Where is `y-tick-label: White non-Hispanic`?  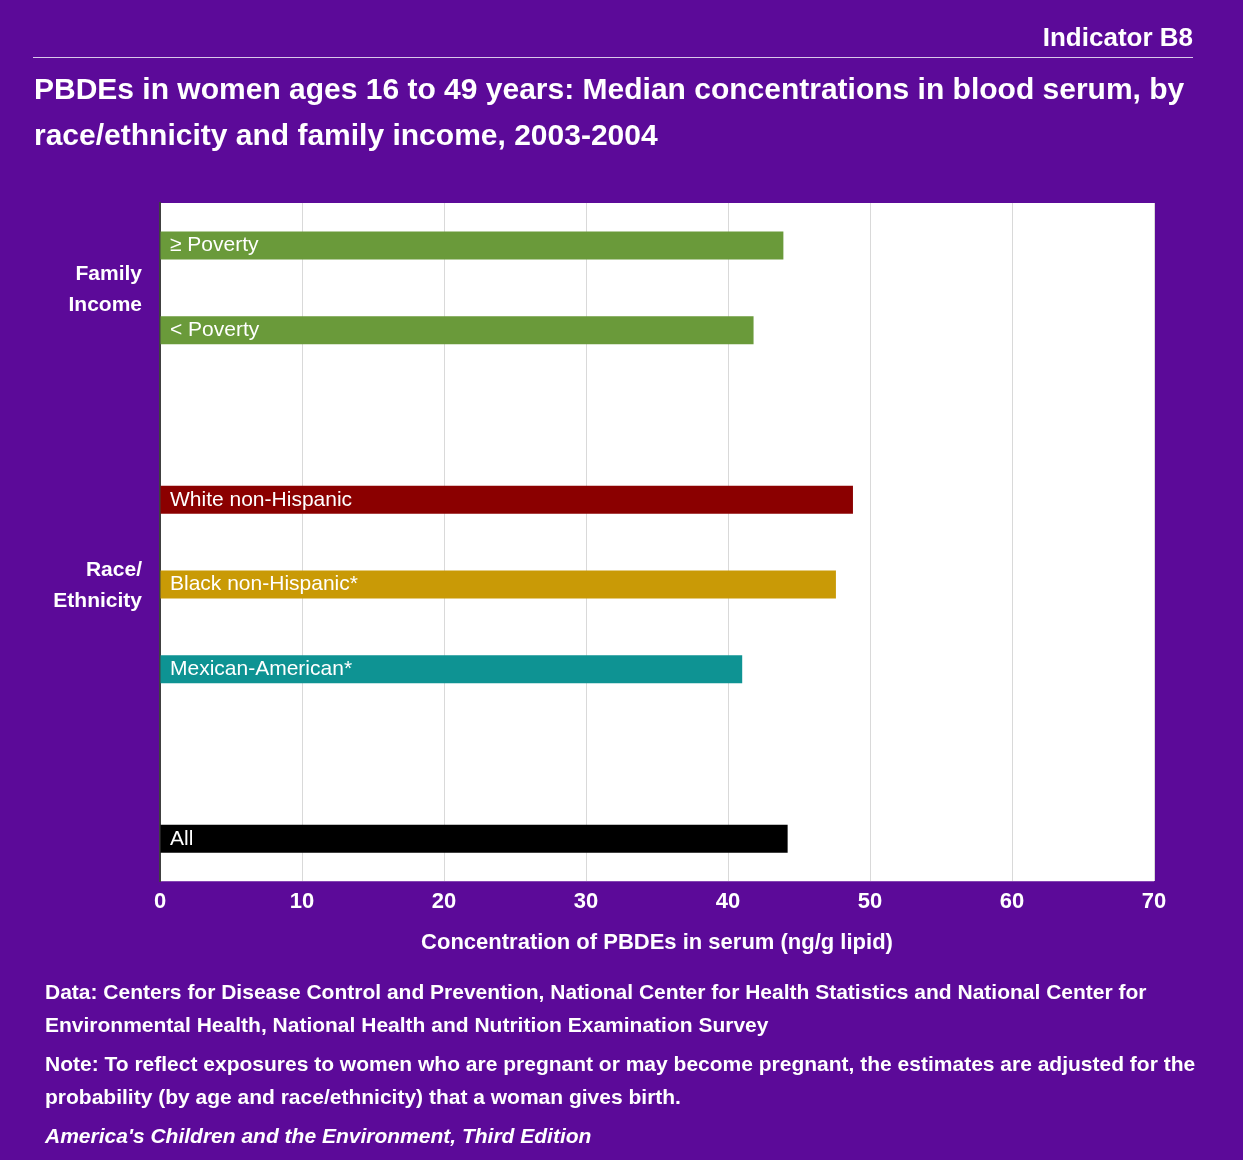 y-tick-label: White non-Hispanic is located at coordinates (261, 498).